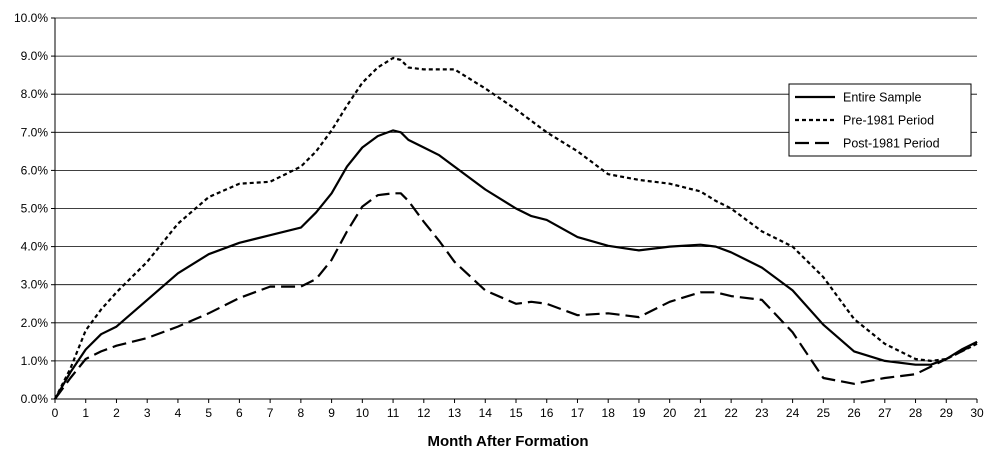  I want to click on x-tick-label: 19, so click(639, 413).